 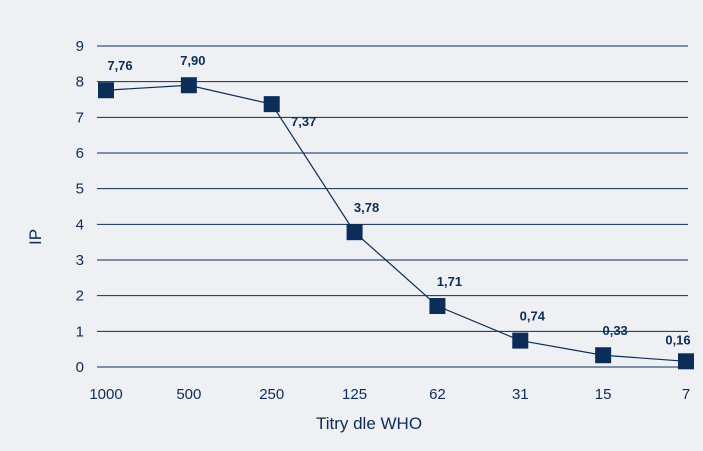 What do you see at coordinates (520, 394) in the screenshot?
I see `x-tick-label: 31` at bounding box center [520, 394].